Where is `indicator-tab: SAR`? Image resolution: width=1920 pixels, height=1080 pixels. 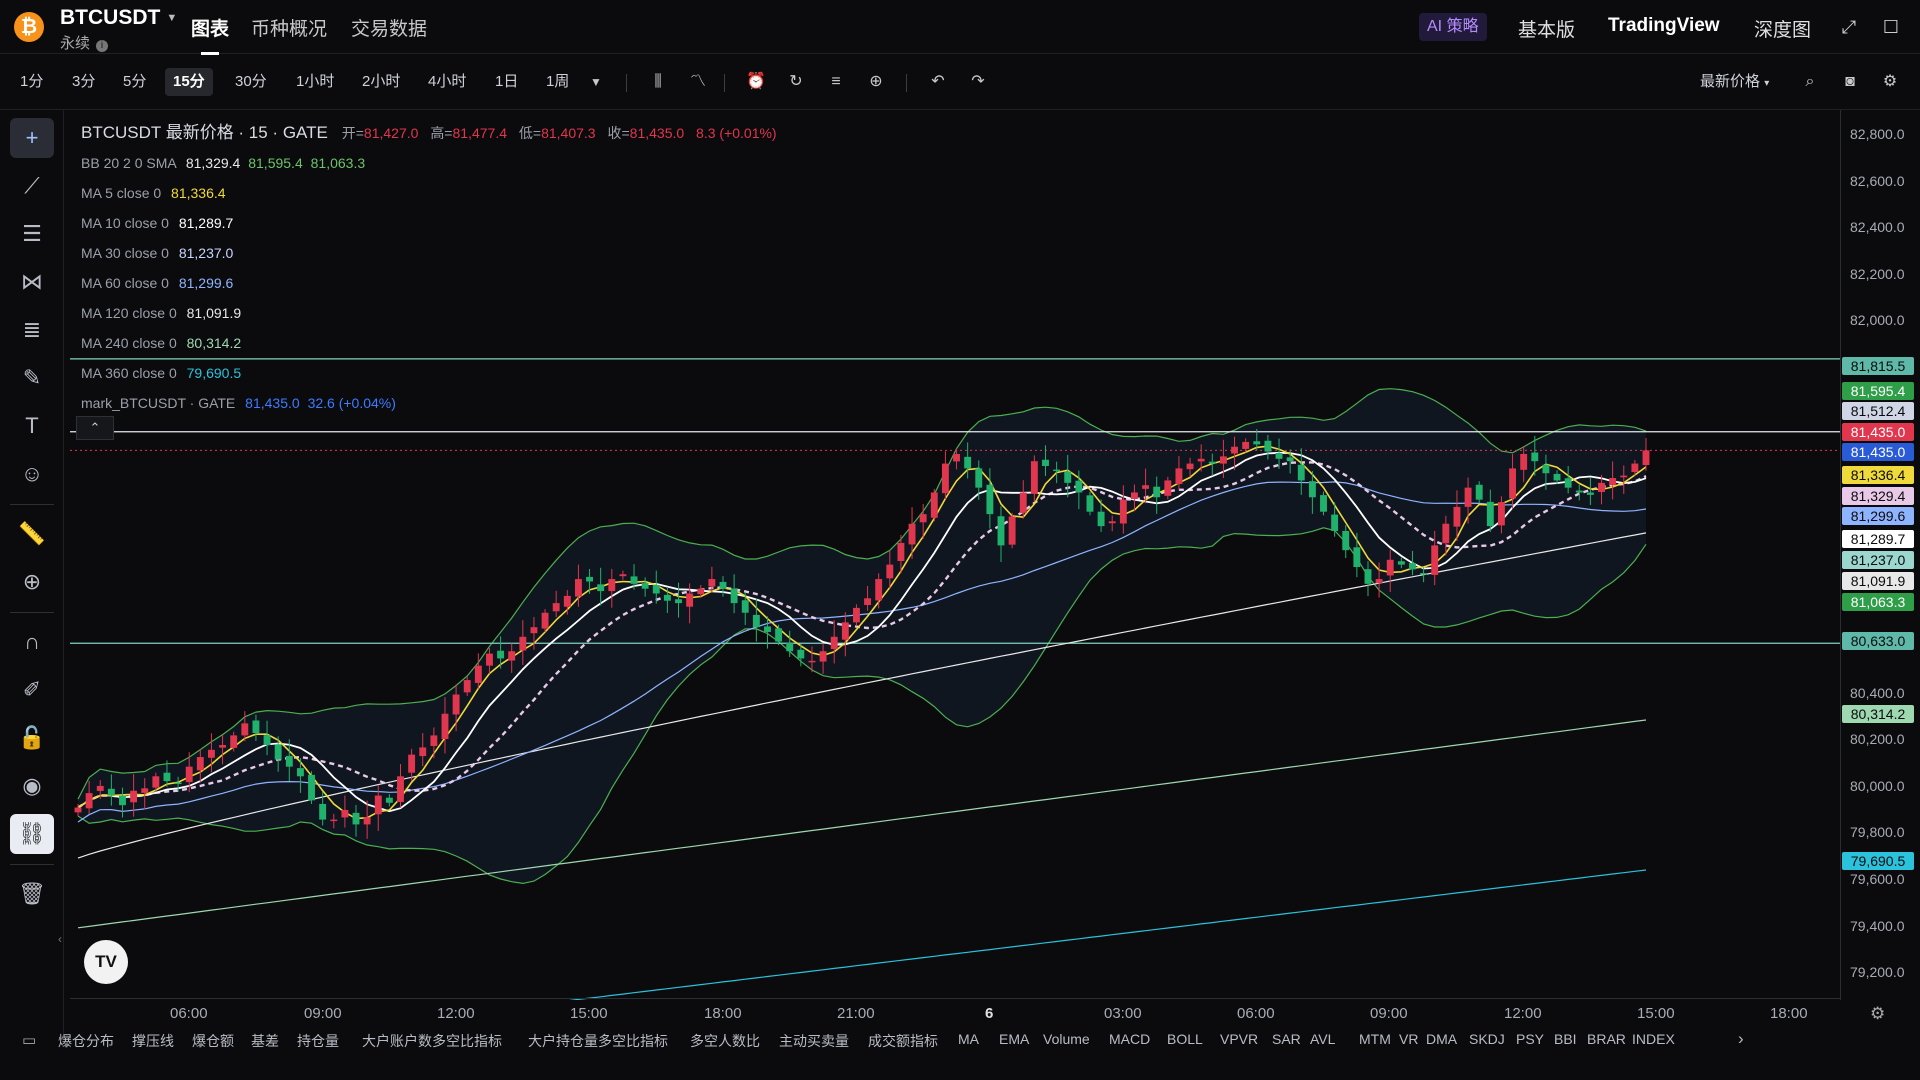 indicator-tab: SAR is located at coordinates (1286, 1039).